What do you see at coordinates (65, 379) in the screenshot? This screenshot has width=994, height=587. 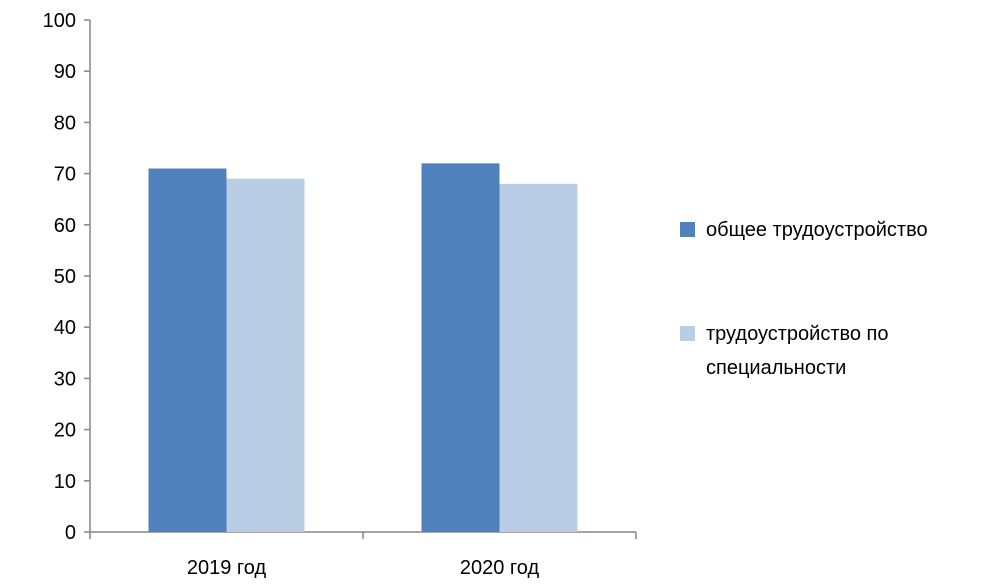 I see `y-tick-label: 30` at bounding box center [65, 379].